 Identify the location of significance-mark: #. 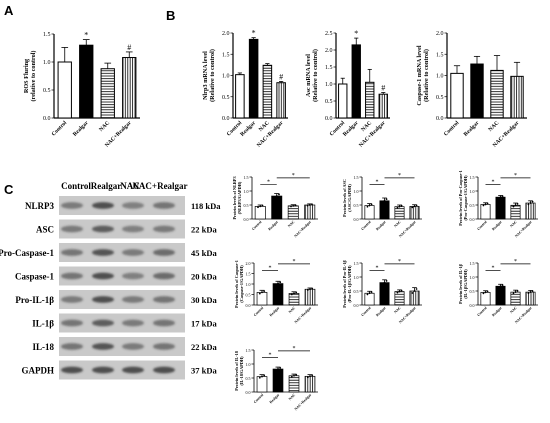
(281, 76).